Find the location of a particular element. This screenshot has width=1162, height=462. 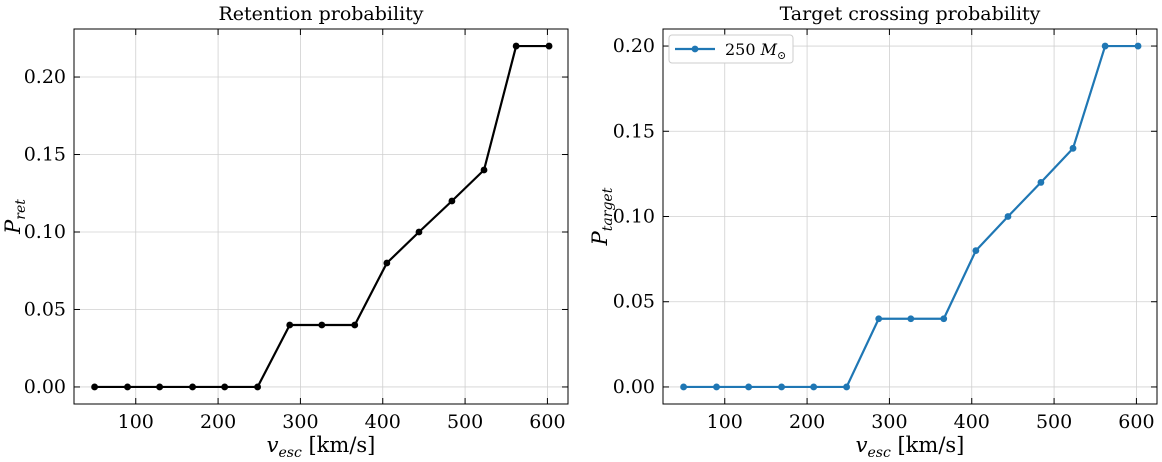

y-axis-sub: ret is located at coordinates (21, 209).